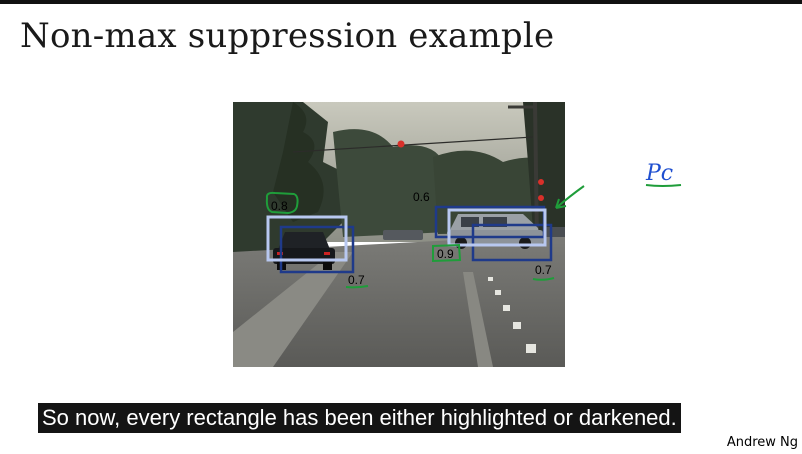 This screenshot has width=802, height=454. I want to click on green-underline-mark, so click(663, 185).